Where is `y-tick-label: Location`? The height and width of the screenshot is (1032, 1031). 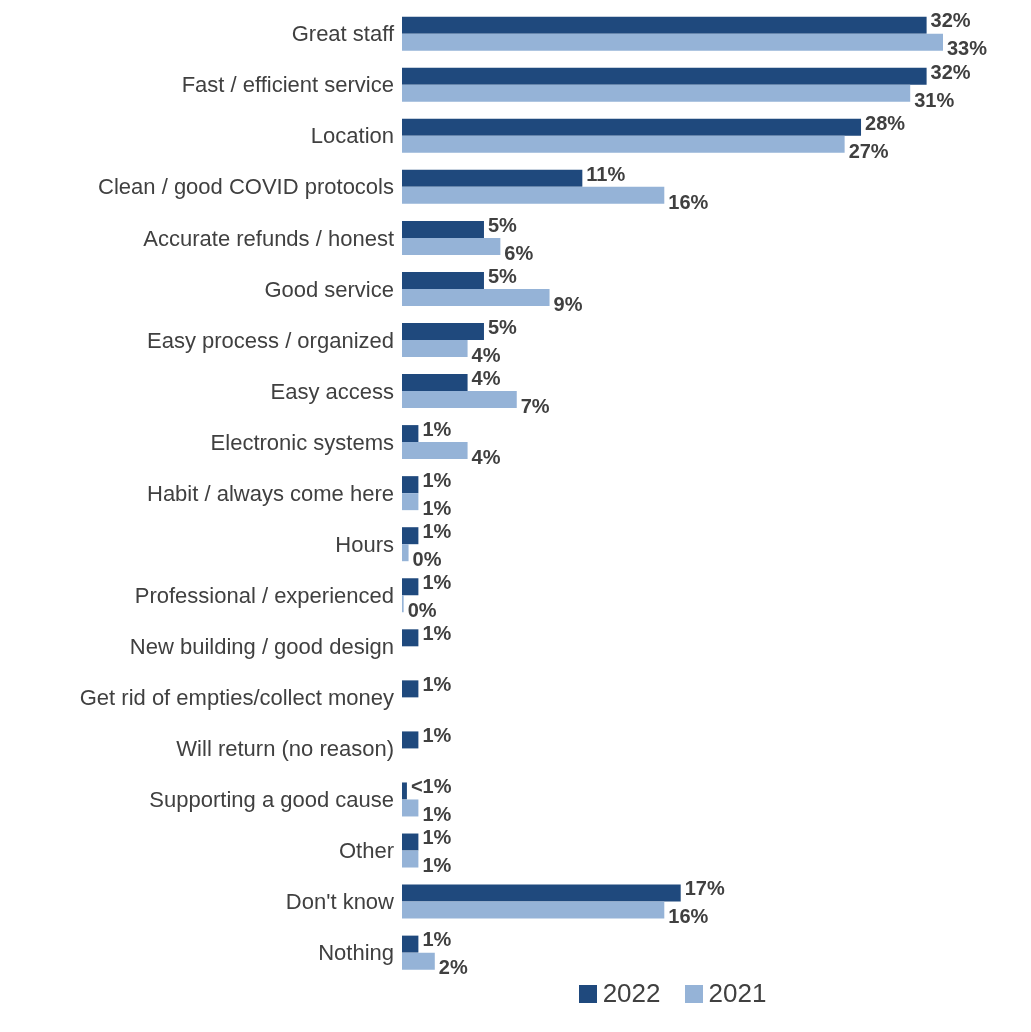
y-tick-label: Location is located at coordinates (352, 136).